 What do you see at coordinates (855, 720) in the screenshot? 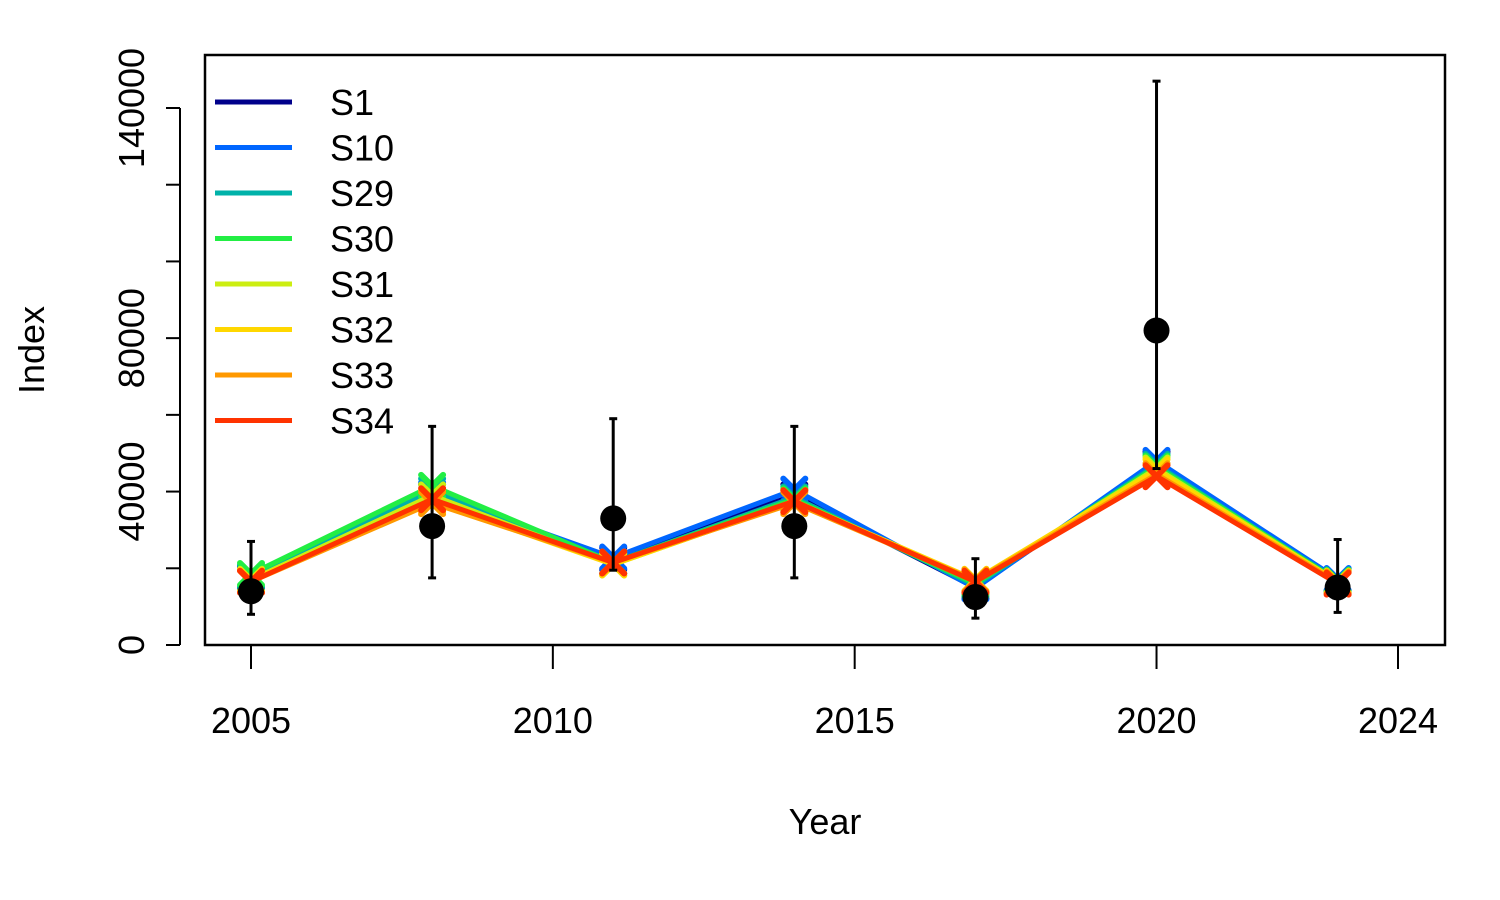
I see `x-tick-label: 2015` at bounding box center [855, 720].